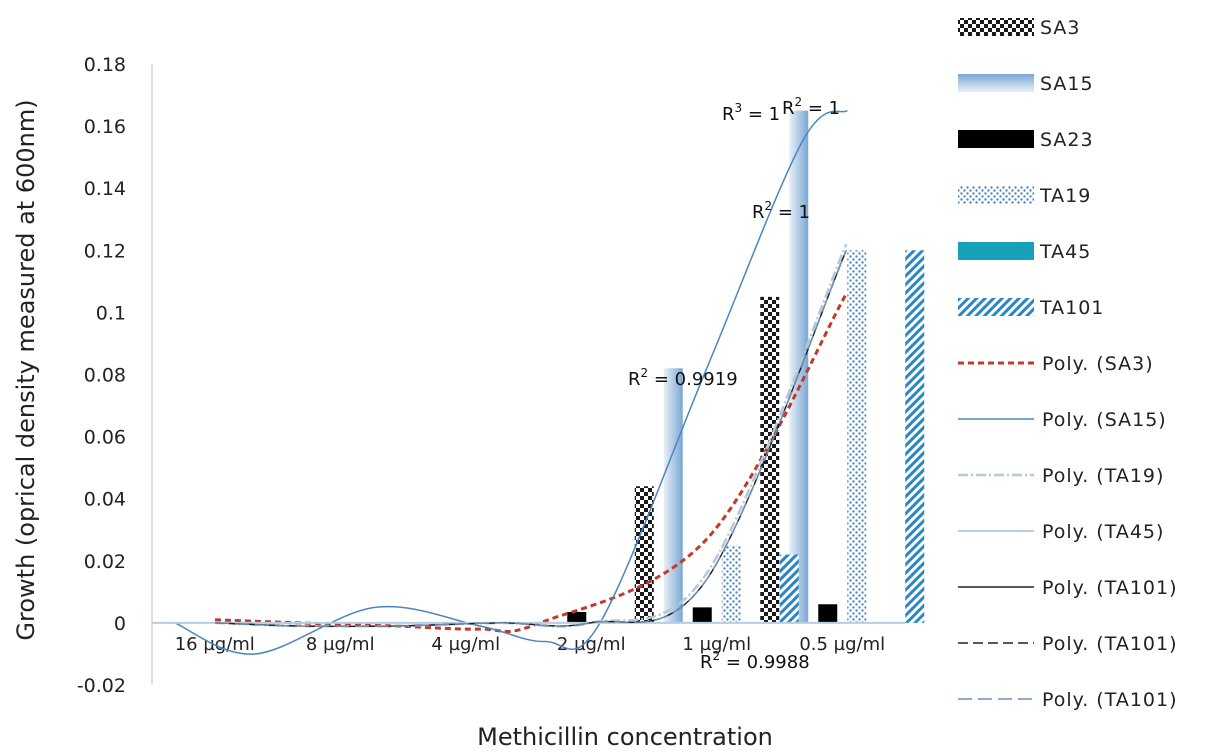  I want to click on legend-label: Poly. (SA15), so click(1104, 420).